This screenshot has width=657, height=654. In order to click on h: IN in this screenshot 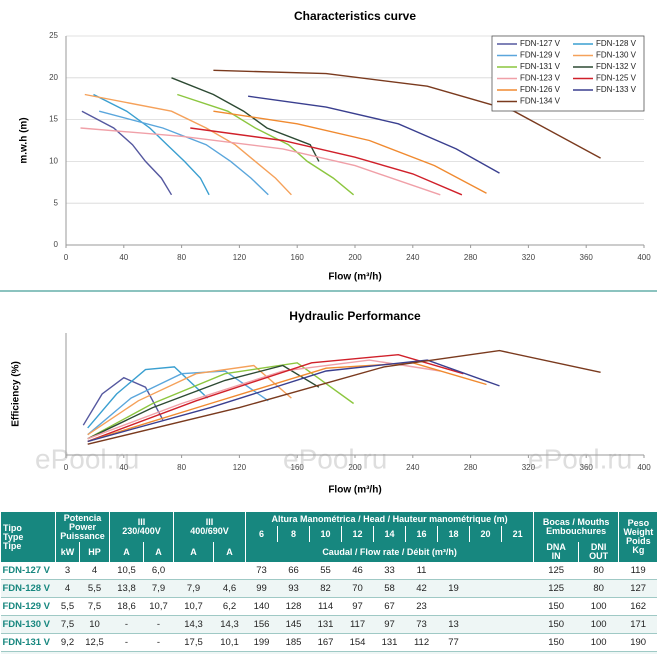, I will do `click(556, 556)`.